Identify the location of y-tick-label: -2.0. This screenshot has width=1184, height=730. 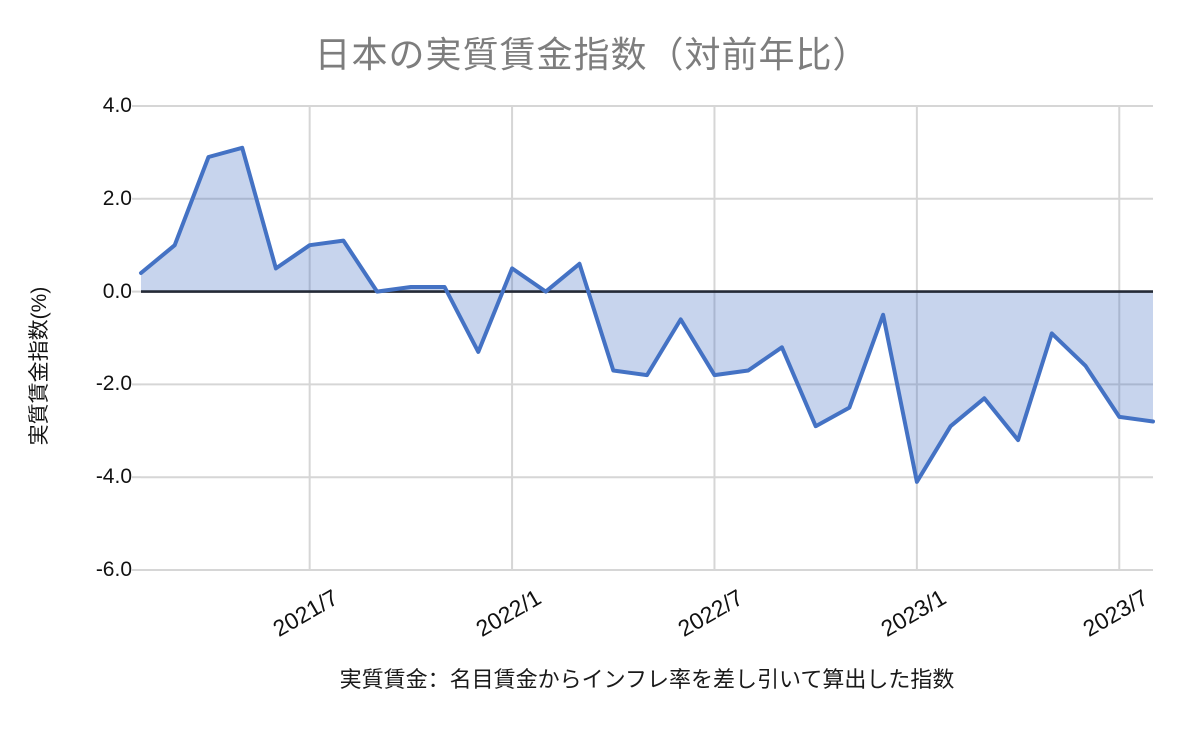
(113, 384).